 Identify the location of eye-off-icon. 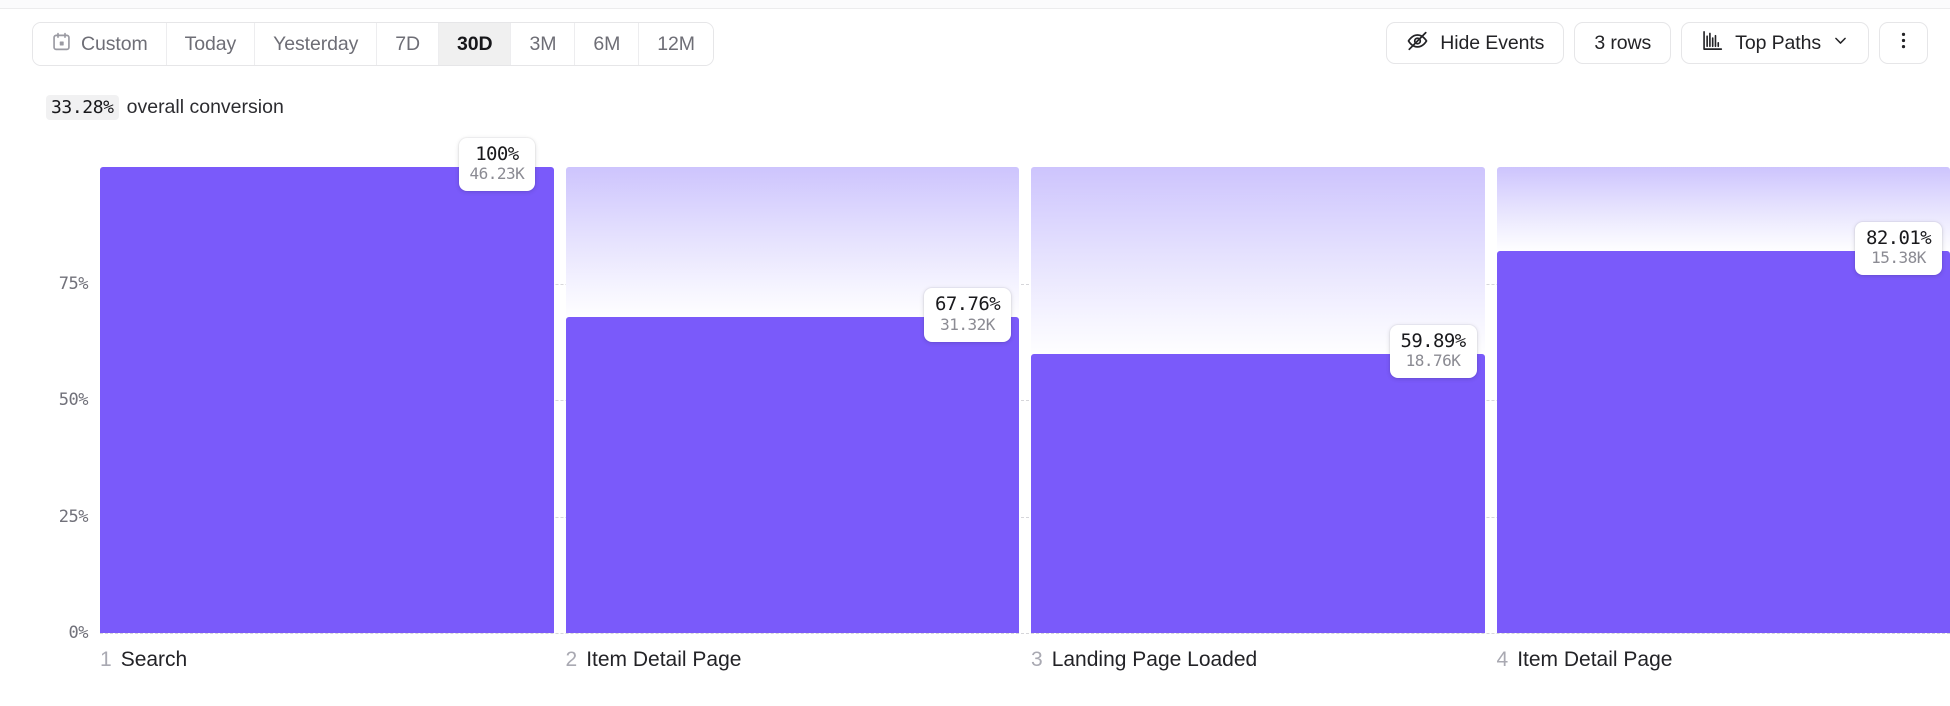
(1417, 43).